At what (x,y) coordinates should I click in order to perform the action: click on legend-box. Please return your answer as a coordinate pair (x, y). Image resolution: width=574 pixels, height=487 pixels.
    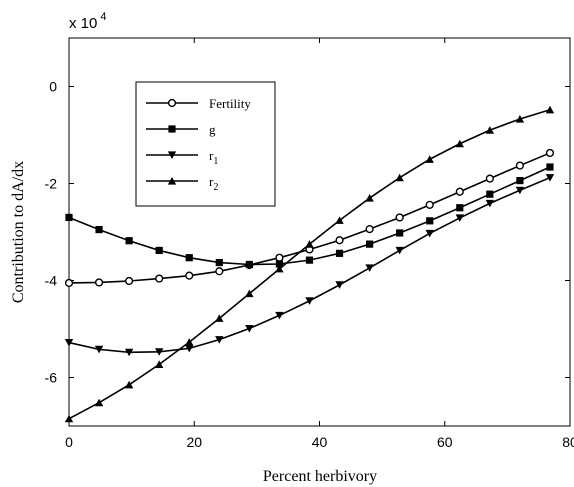
    Looking at the image, I should click on (205, 144).